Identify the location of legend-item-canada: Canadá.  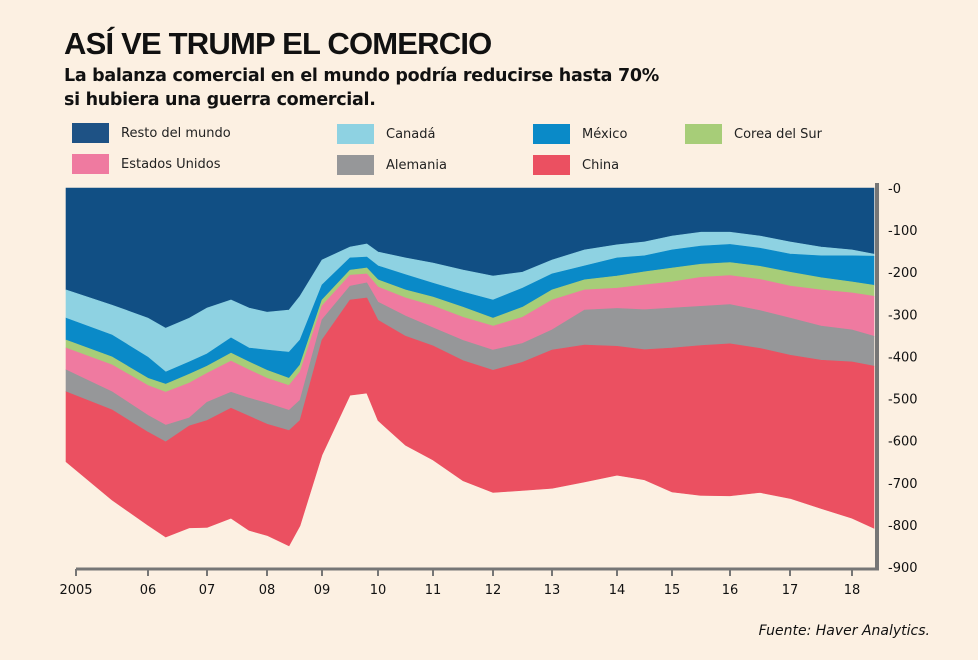
(386, 134).